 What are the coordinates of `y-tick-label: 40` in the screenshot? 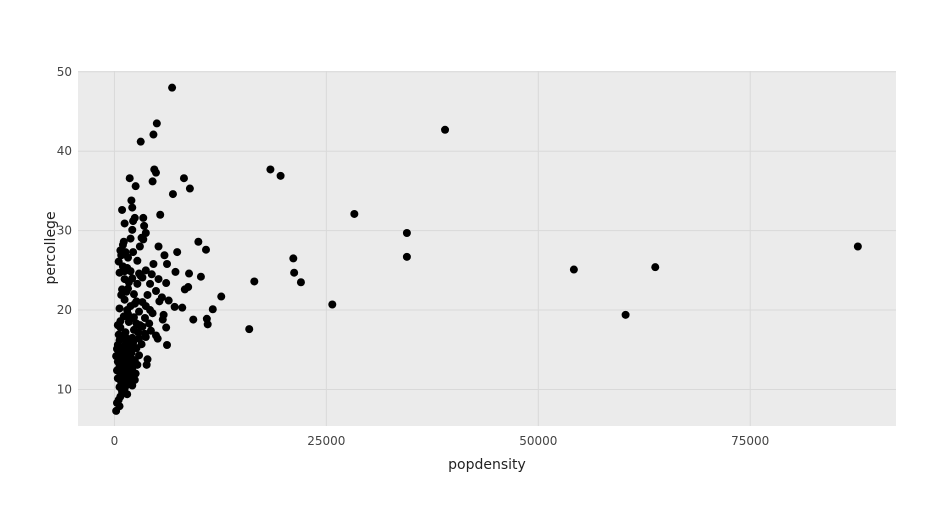 It's located at (64, 151).